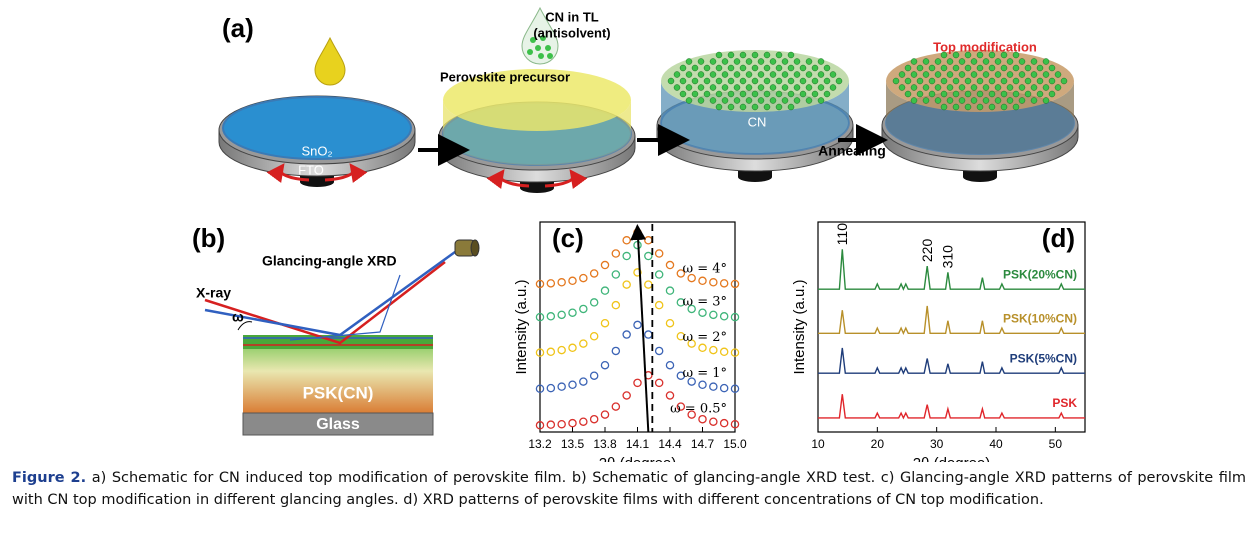 This screenshot has height=556, width=1260. I want to click on layer-top, so click(537, 100).